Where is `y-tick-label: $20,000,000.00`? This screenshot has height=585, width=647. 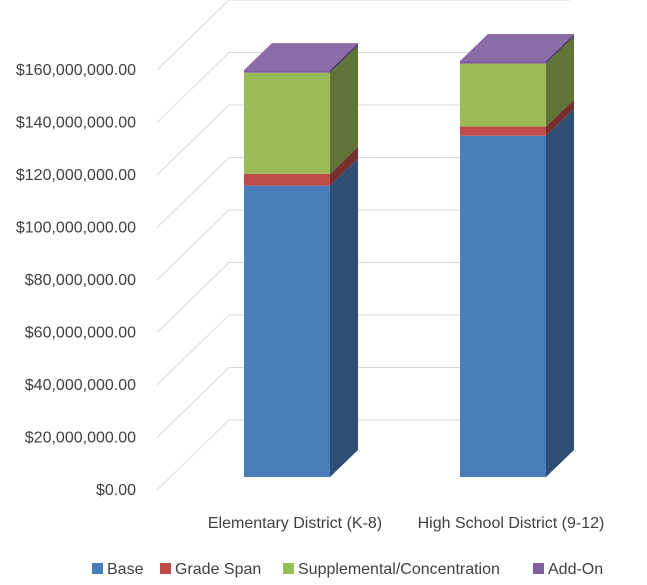 y-tick-label: $20,000,000.00 is located at coordinates (80, 438).